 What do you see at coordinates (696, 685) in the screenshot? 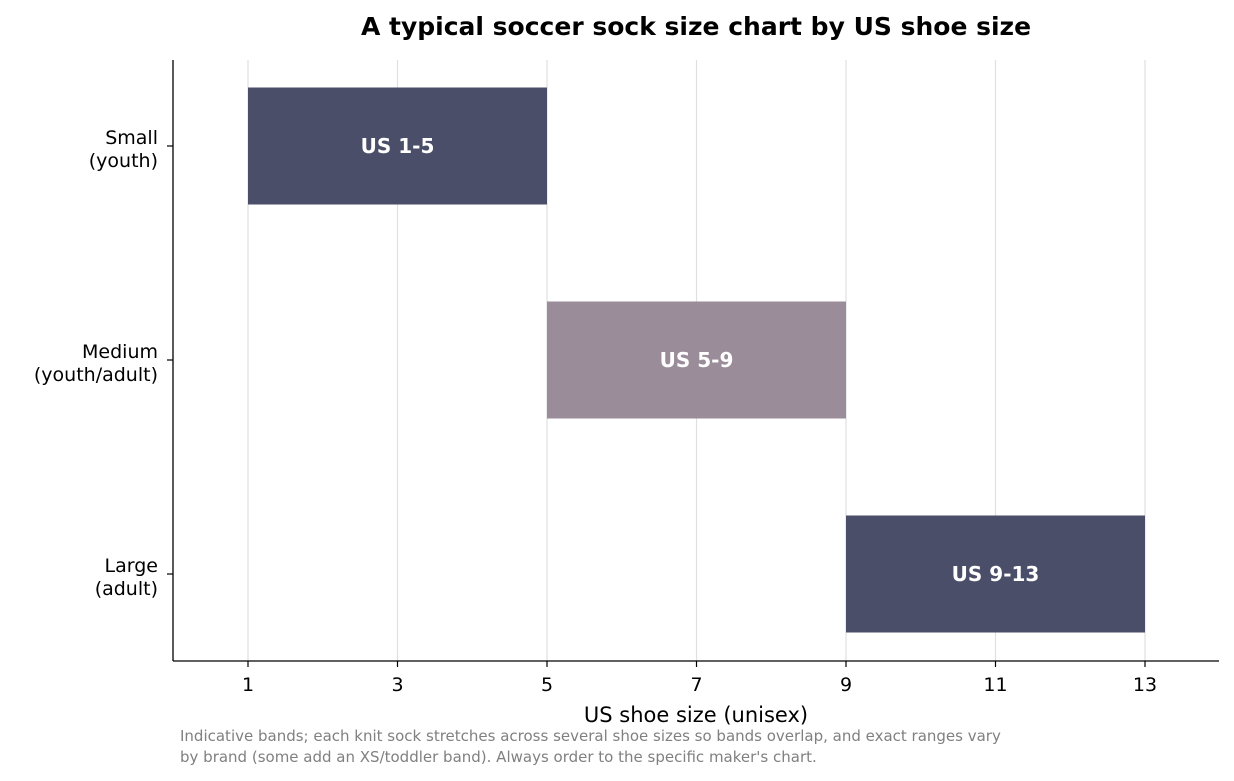
I see `x-tick-label-7: 7` at bounding box center [696, 685].